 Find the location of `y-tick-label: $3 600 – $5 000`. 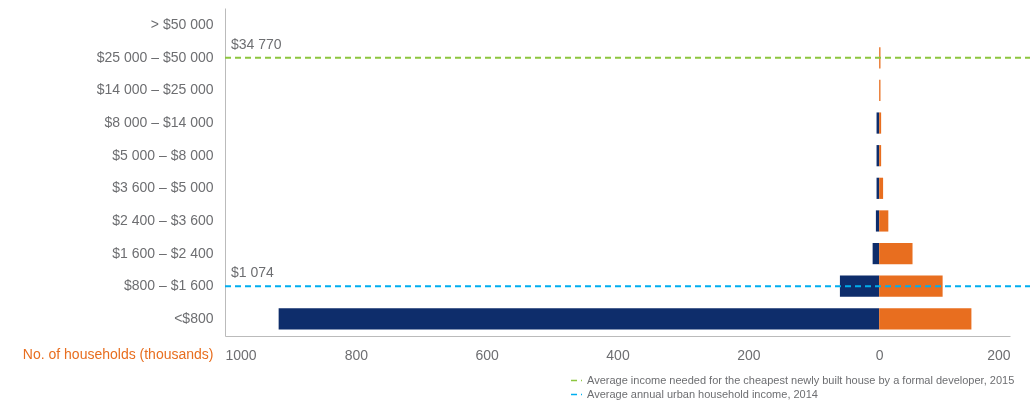

y-tick-label: $3 600 – $5 000 is located at coordinates (163, 187).